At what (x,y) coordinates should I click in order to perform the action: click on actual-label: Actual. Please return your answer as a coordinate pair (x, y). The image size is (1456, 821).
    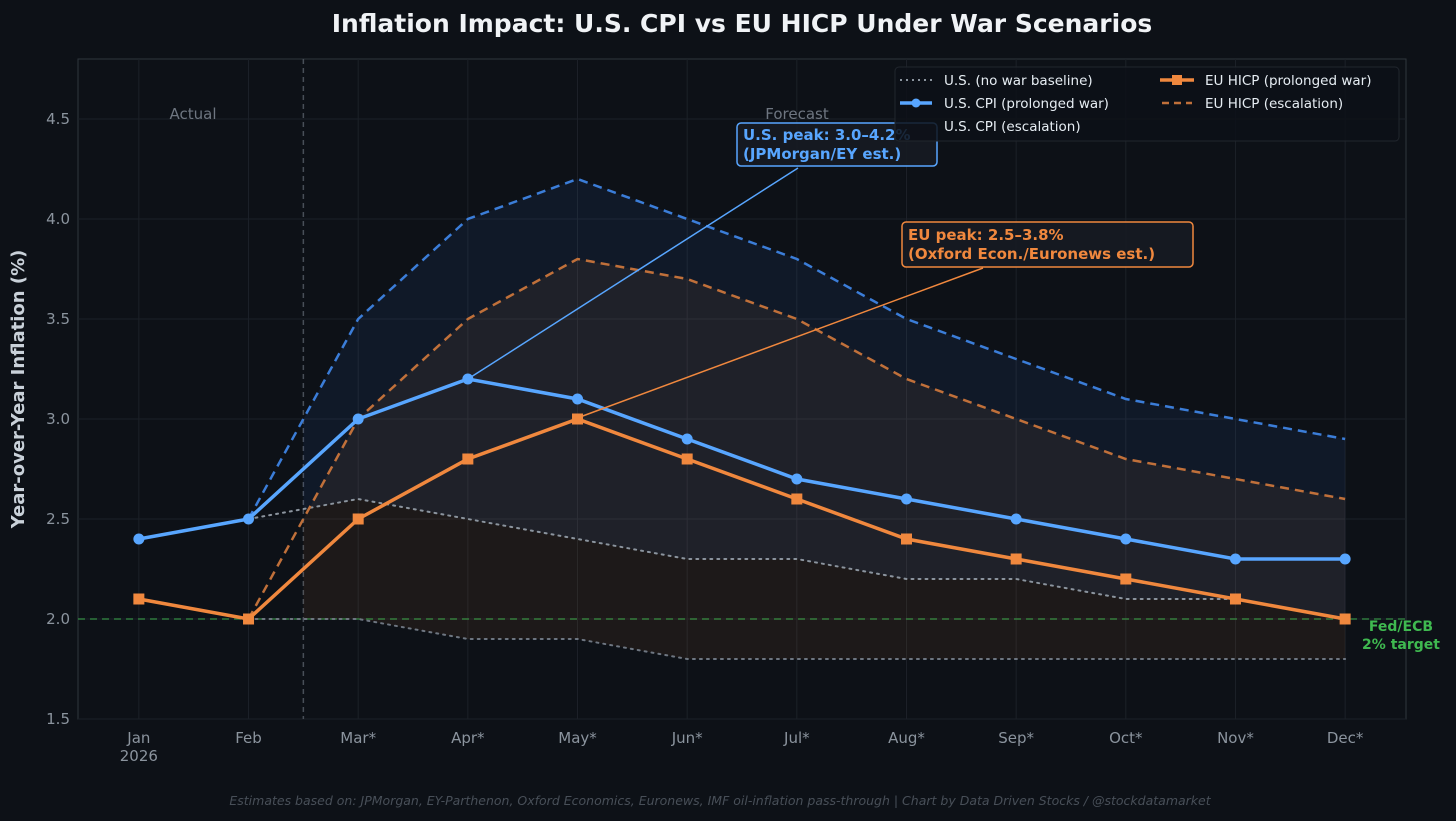
    Looking at the image, I should click on (193, 114).